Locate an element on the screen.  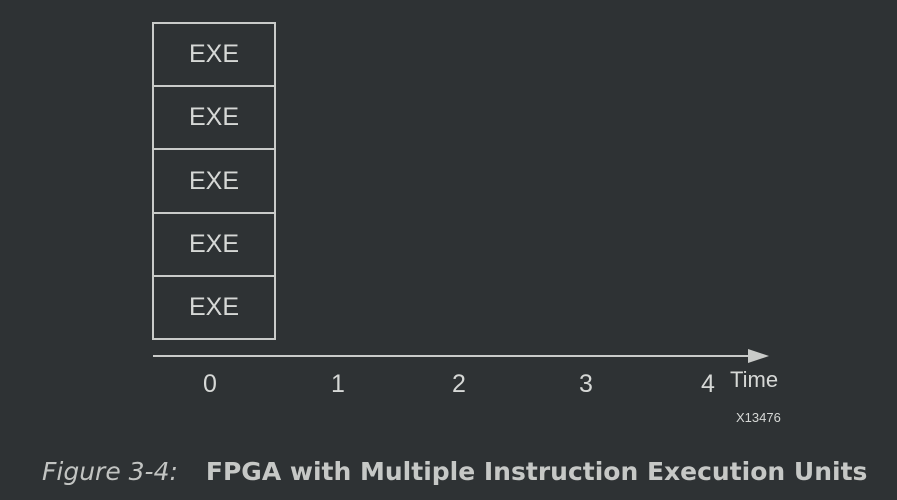
time-tick-label: 4 is located at coordinates (708, 384).